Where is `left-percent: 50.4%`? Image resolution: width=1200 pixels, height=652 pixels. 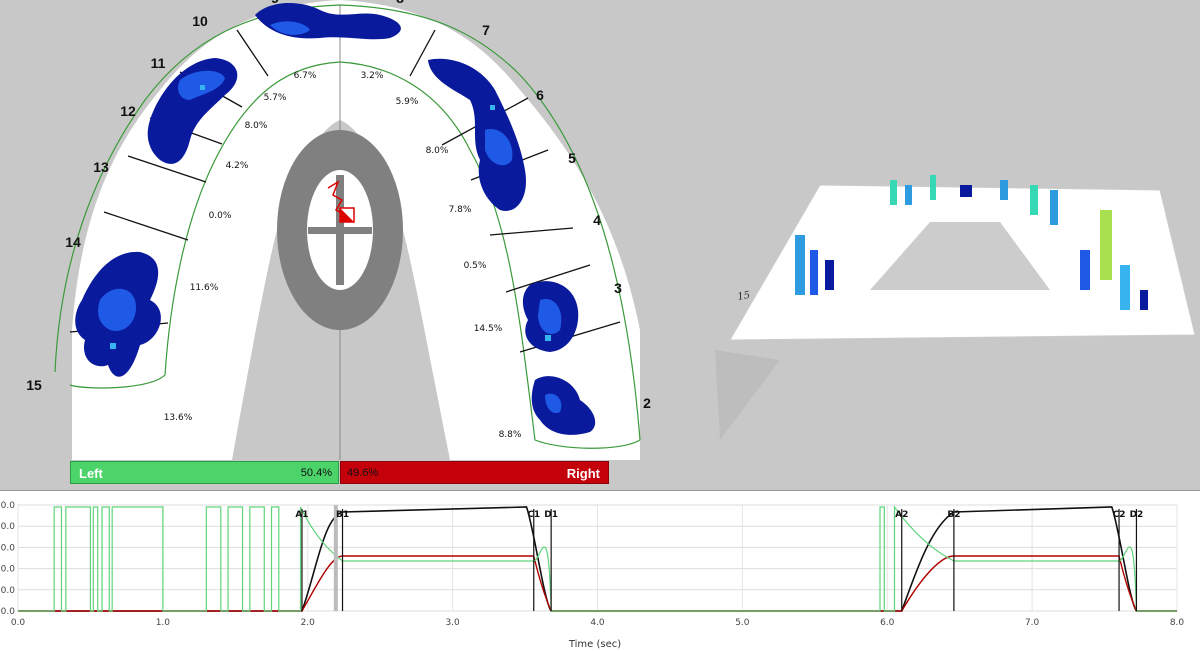
left-percent: 50.4% is located at coordinates (316, 473).